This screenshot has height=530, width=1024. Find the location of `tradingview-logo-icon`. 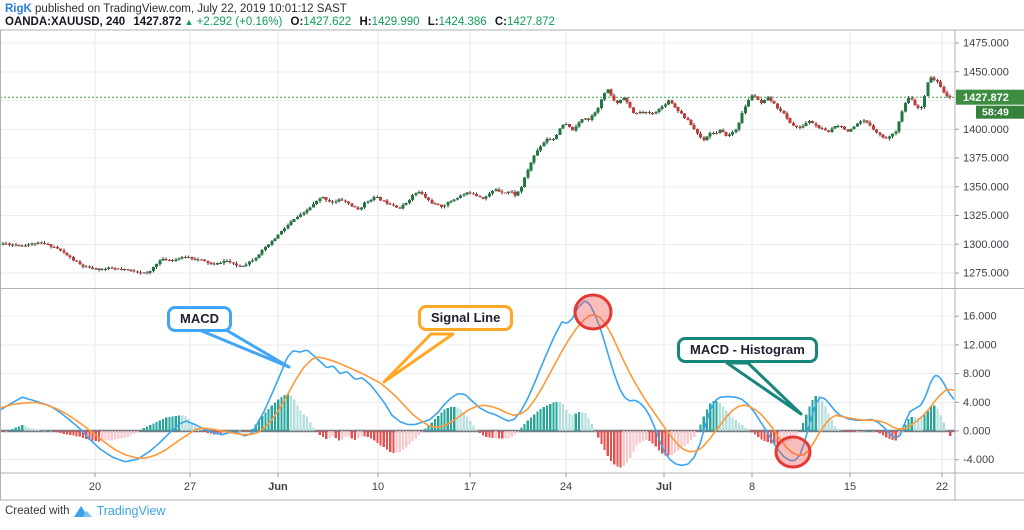

tradingview-logo-icon is located at coordinates (82, 511).